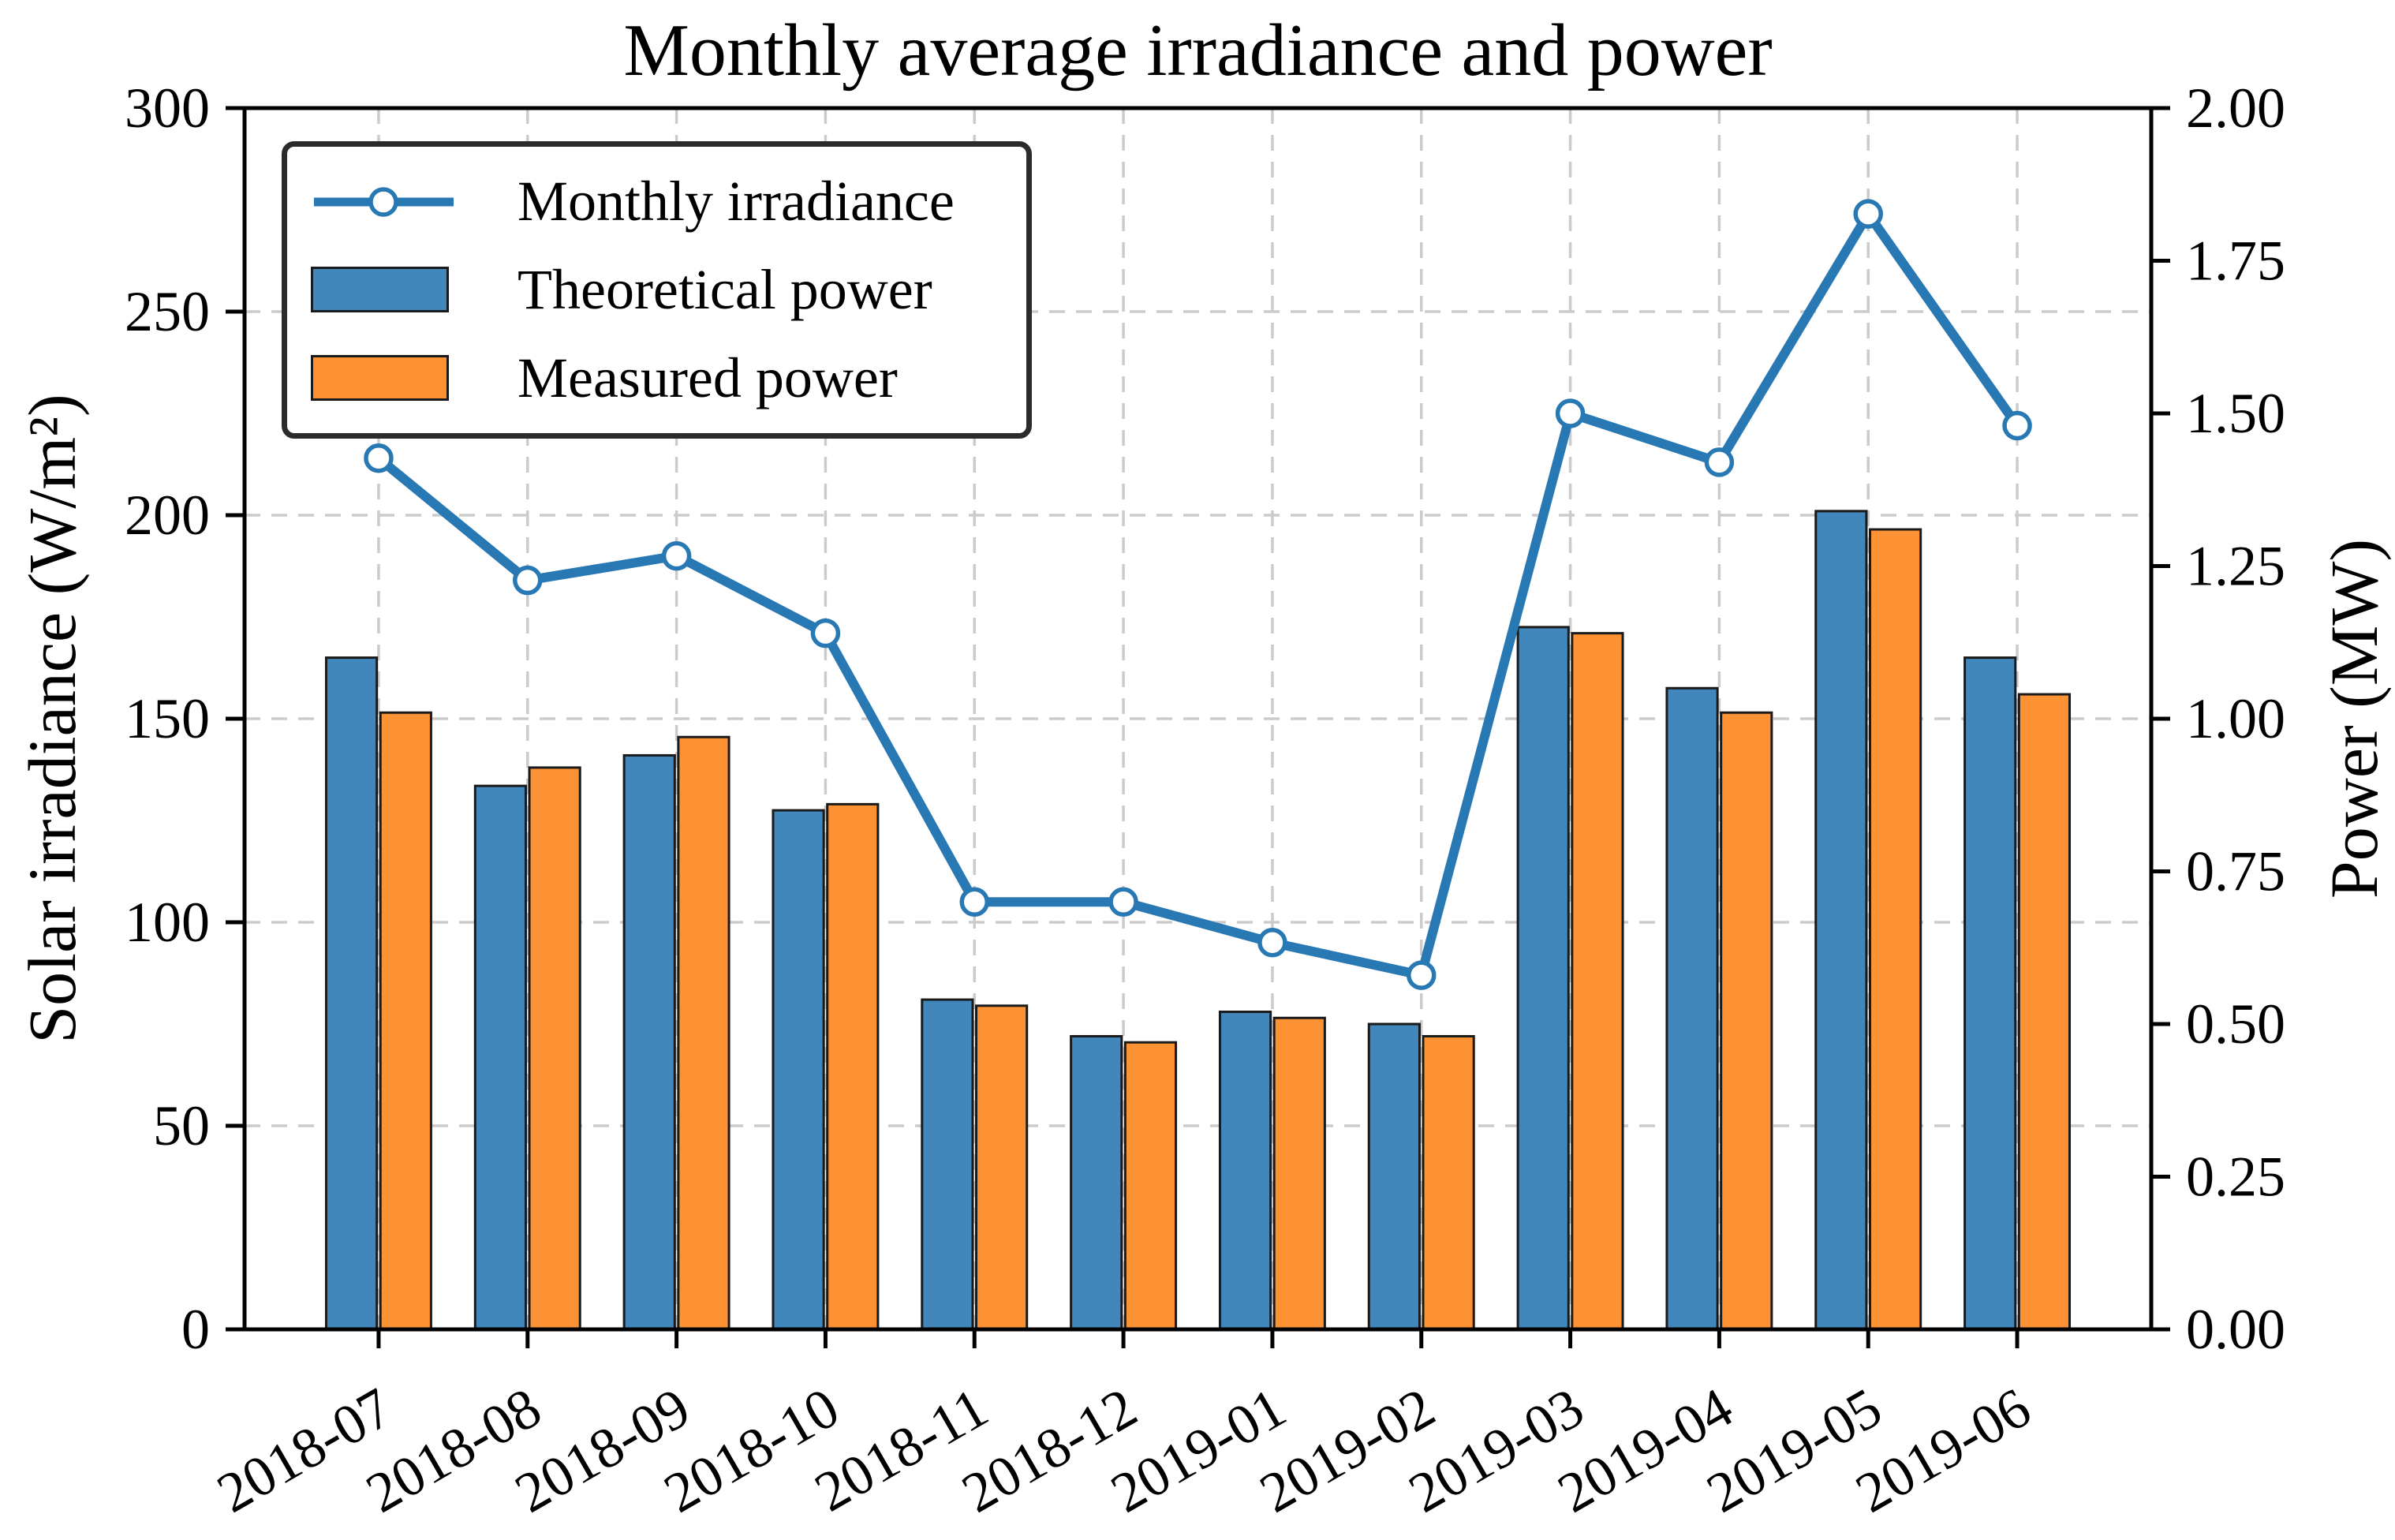 The height and width of the screenshot is (1540, 2395). Describe the element at coordinates (390, 202) in the screenshot. I see `legend-line-marker-icon` at that location.